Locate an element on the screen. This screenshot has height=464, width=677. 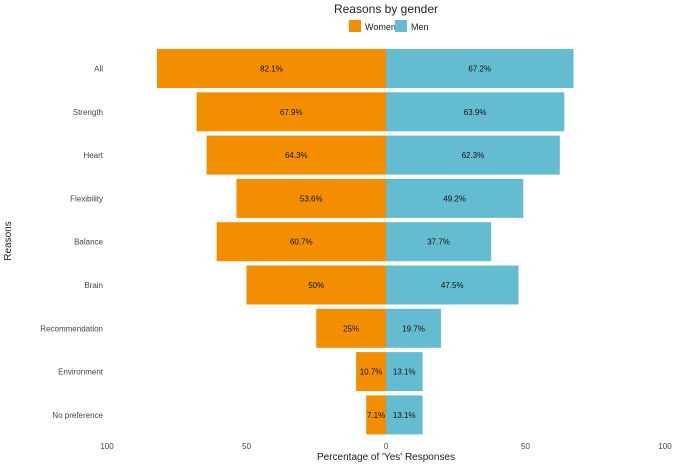
category-label: Brain is located at coordinates (93, 285).